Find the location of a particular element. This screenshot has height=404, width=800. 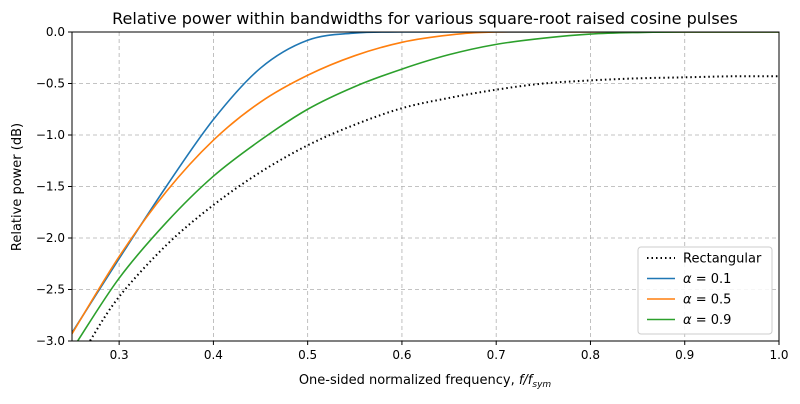

x-axis-label: One-sided normalized frequency, f/fsym is located at coordinates (425, 381).